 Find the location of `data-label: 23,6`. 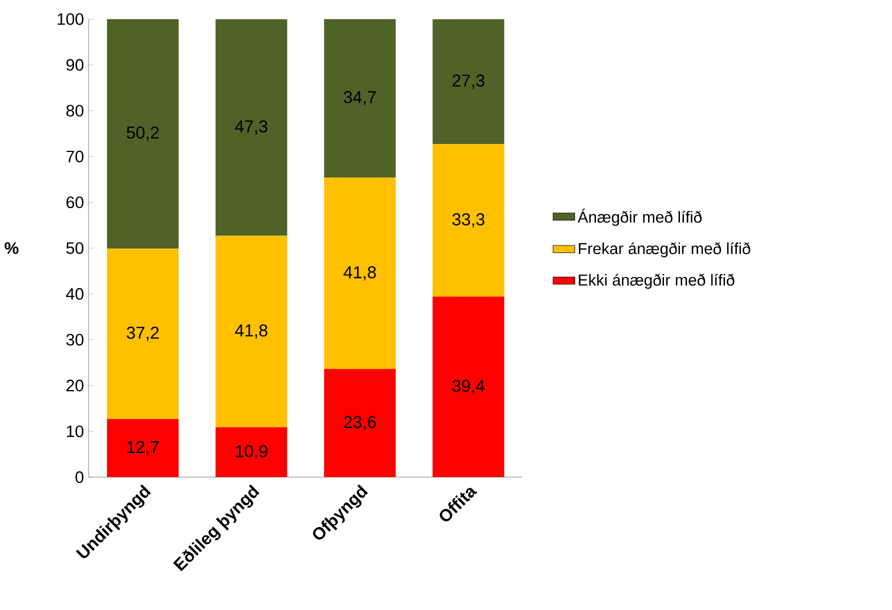

data-label: 23,6 is located at coordinates (360, 423).